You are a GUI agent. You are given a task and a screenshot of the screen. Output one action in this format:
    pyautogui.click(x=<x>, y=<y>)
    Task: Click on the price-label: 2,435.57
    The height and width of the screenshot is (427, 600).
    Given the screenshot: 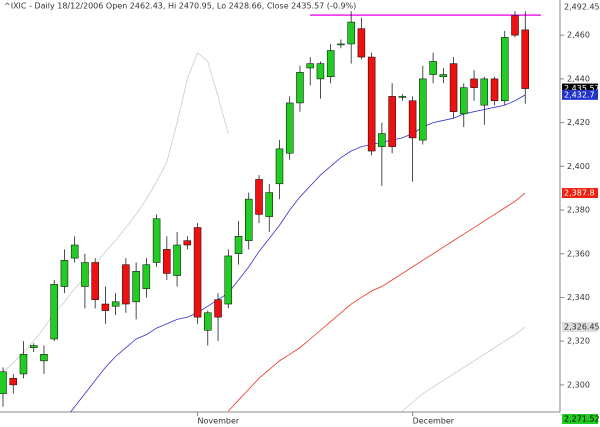 What is the action you would take?
    pyautogui.click(x=582, y=88)
    